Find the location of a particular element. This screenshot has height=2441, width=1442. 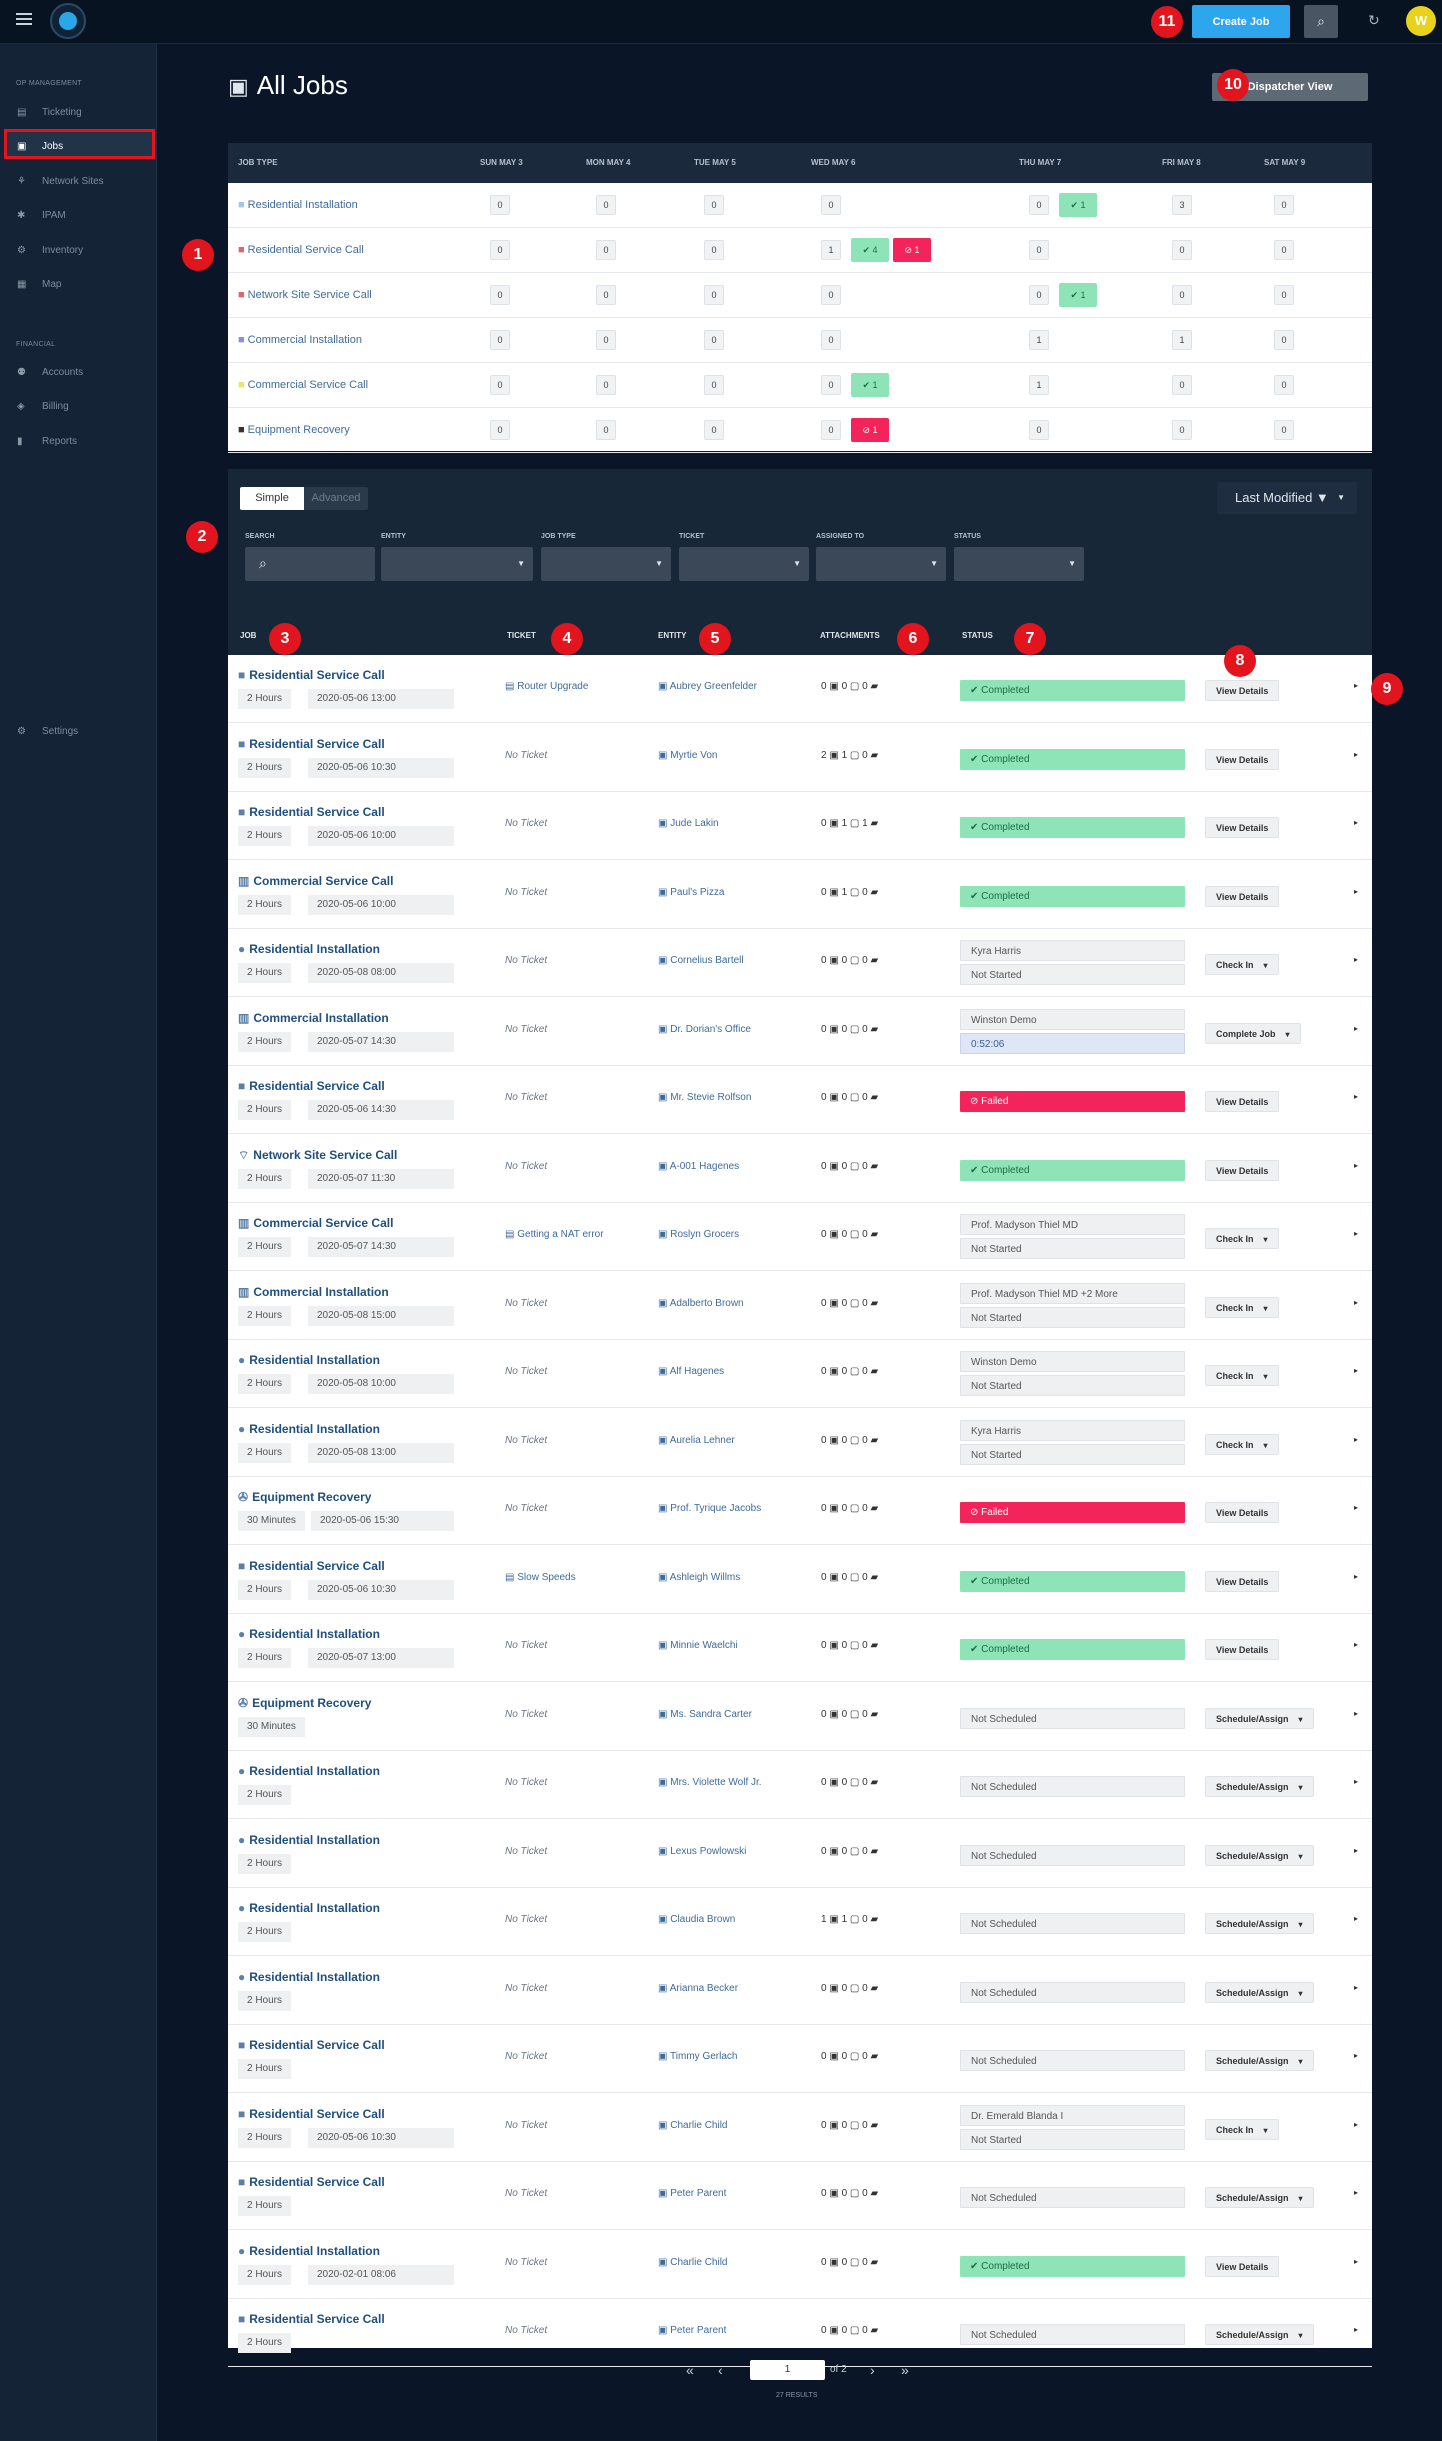

sidebar-item-ticketing: ▤ Ticketing is located at coordinates (78, 113).